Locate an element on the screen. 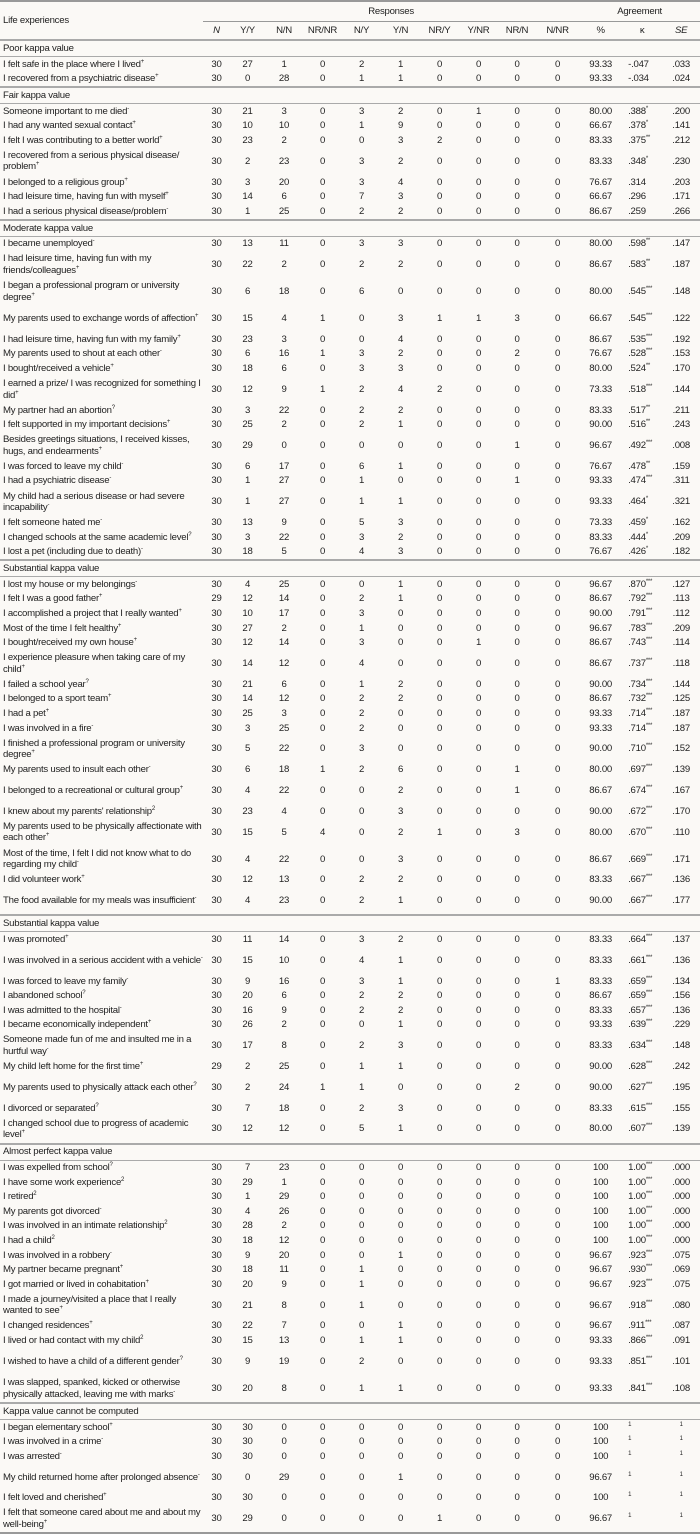 This screenshot has width=700, height=1534. label-text: I abandoned school is located at coordinates (43, 996).